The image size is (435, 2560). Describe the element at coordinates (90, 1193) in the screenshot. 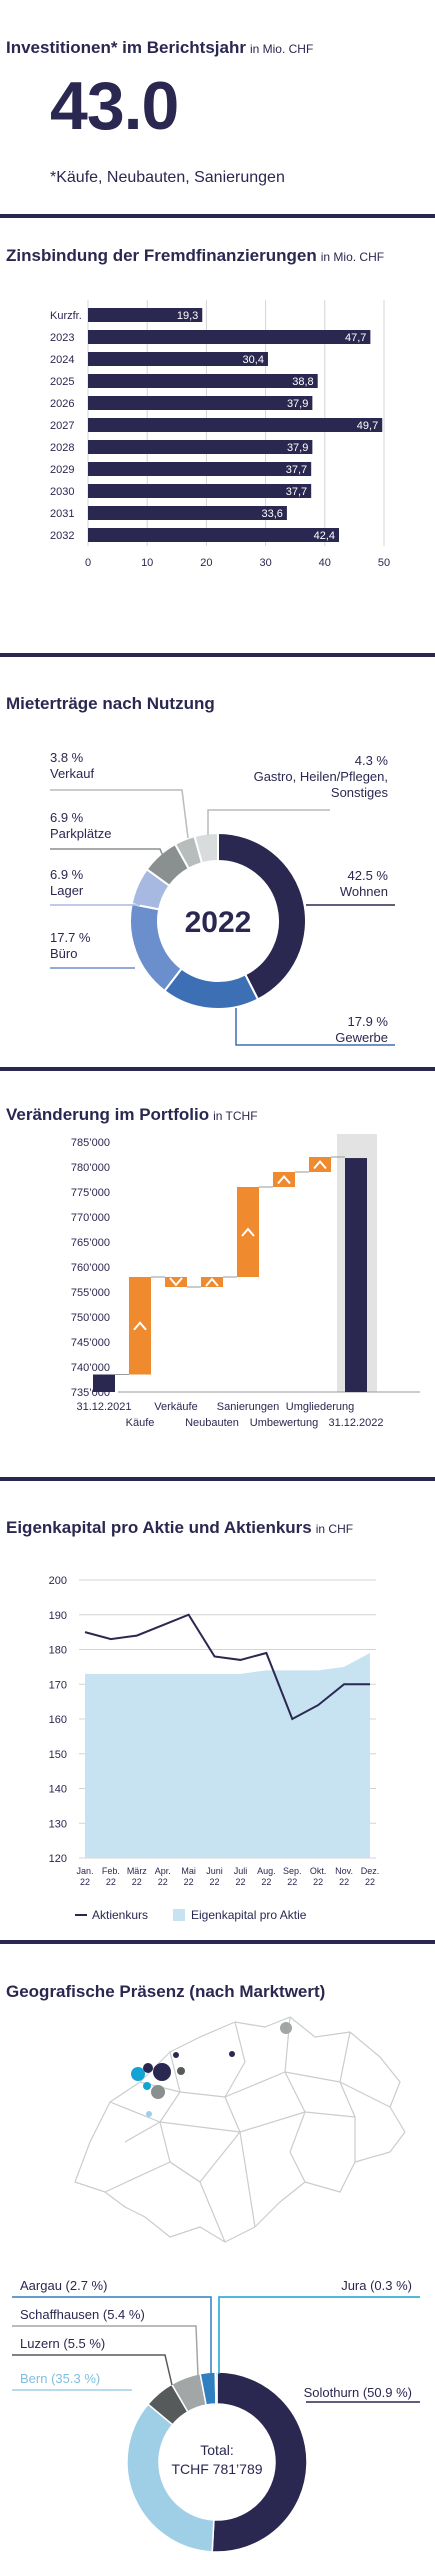

I see `y-tick-label: 775’000` at that location.